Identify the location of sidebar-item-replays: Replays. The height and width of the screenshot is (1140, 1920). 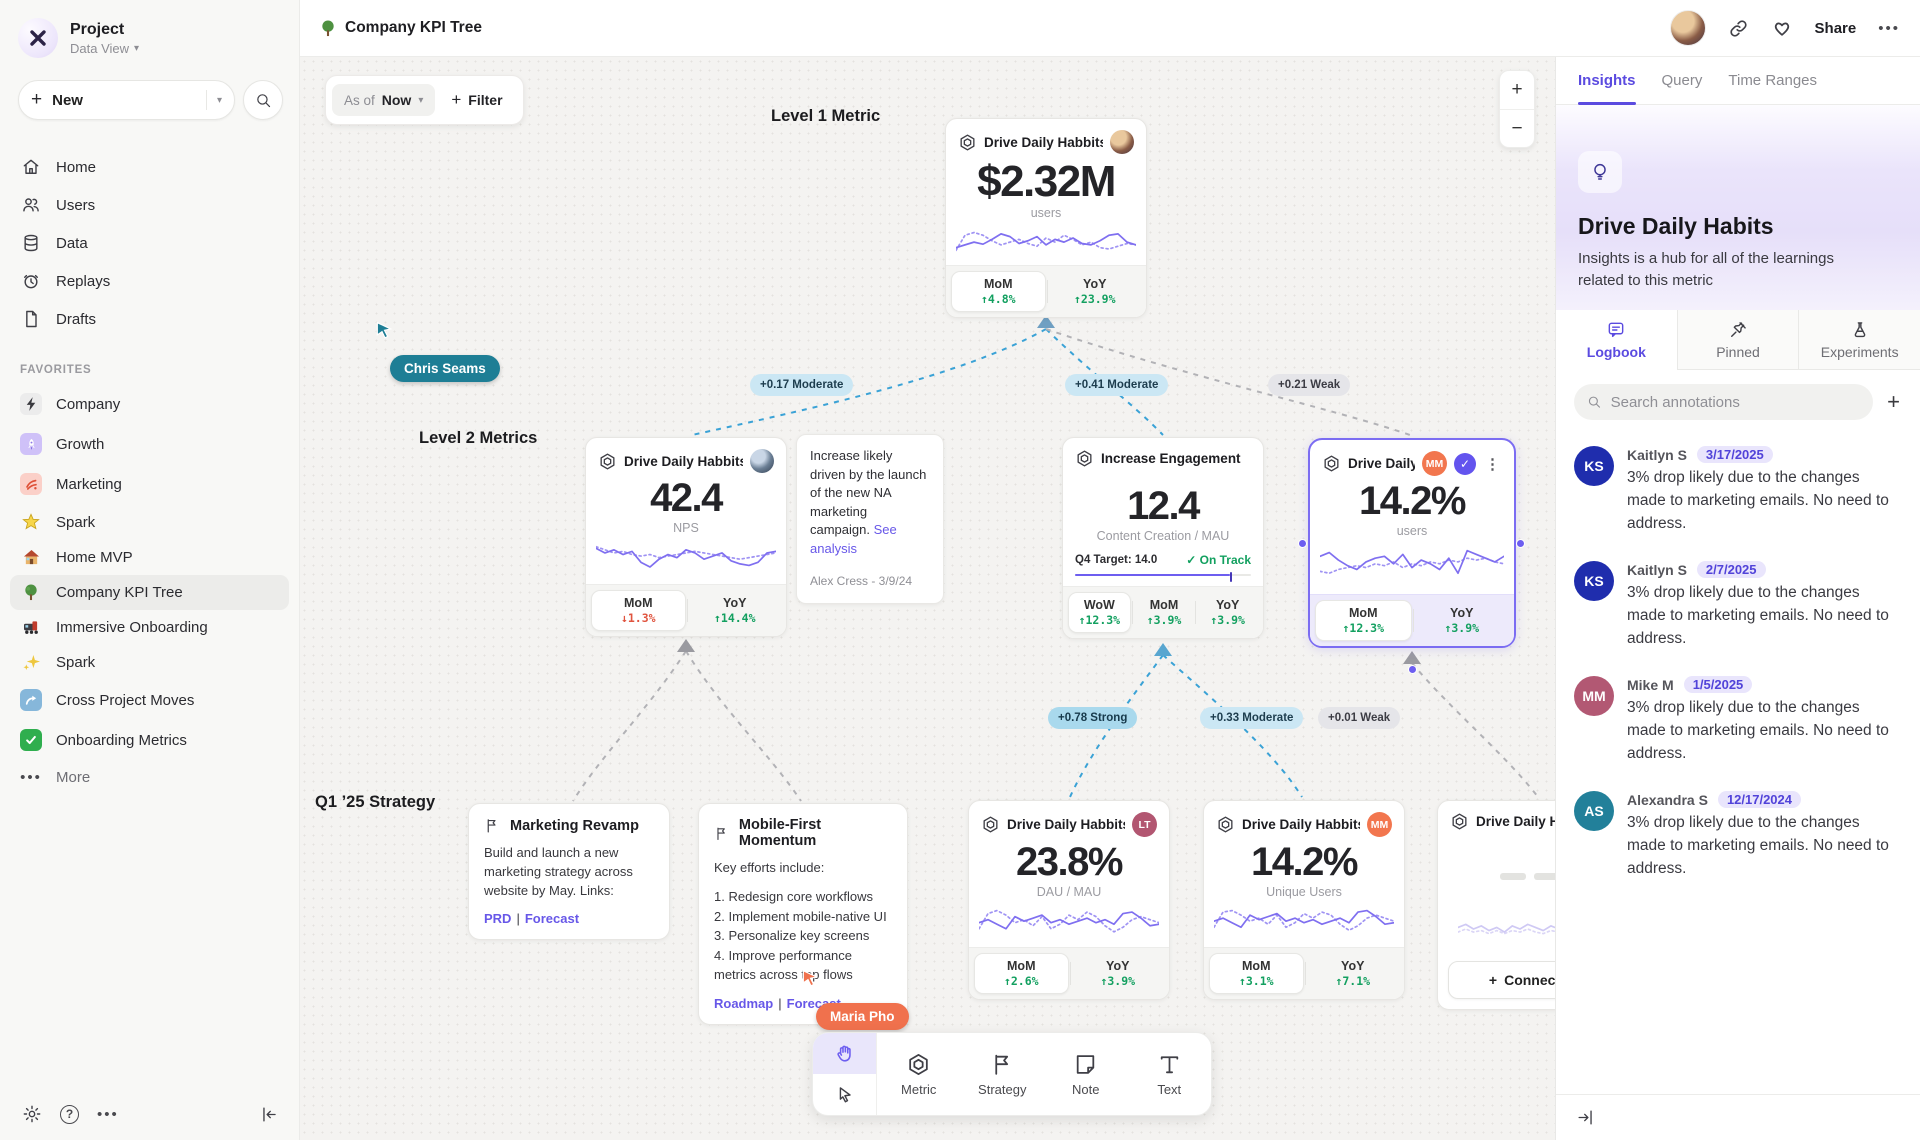
(149, 281).